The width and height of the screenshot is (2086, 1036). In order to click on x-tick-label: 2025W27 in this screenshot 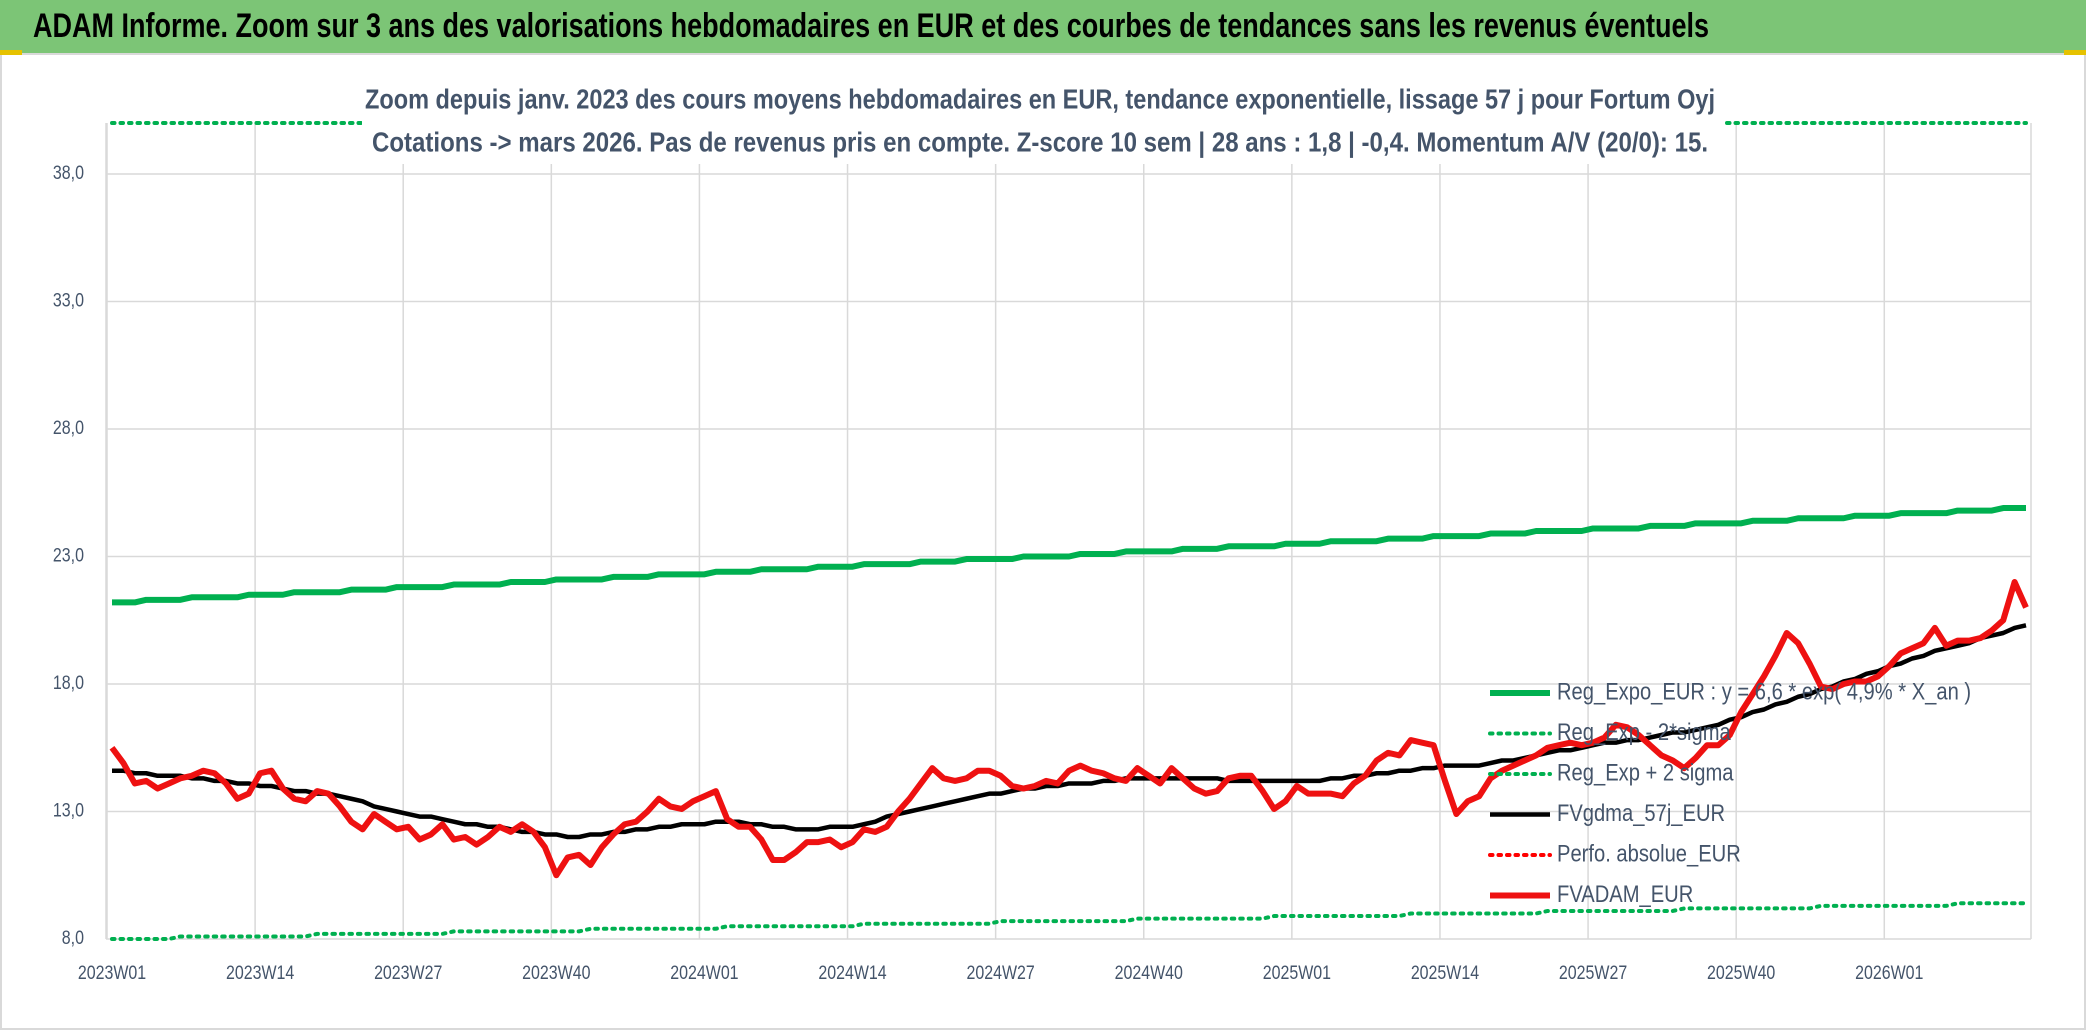, I will do `click(1593, 973)`.